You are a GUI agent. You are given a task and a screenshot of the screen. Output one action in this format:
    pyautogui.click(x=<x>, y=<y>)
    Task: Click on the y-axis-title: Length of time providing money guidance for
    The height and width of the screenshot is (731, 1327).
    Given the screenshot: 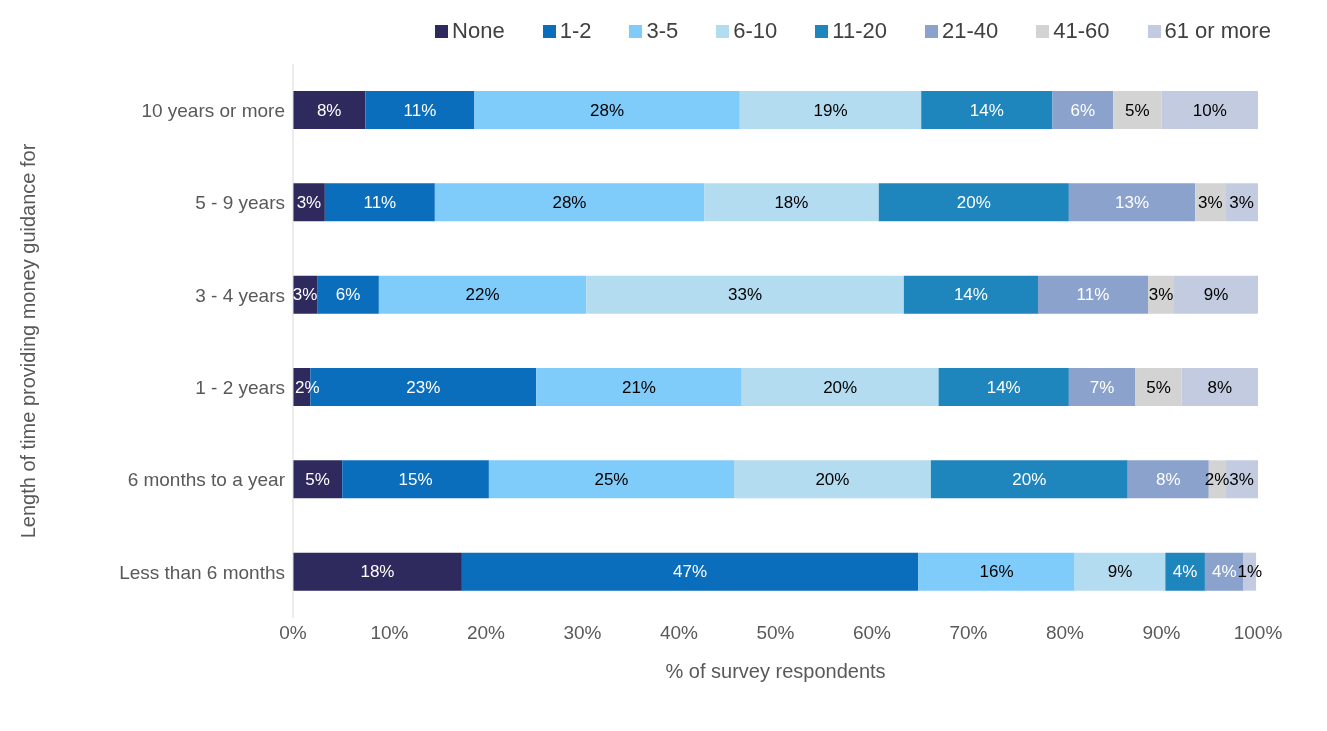 What is the action you would take?
    pyautogui.click(x=28, y=341)
    